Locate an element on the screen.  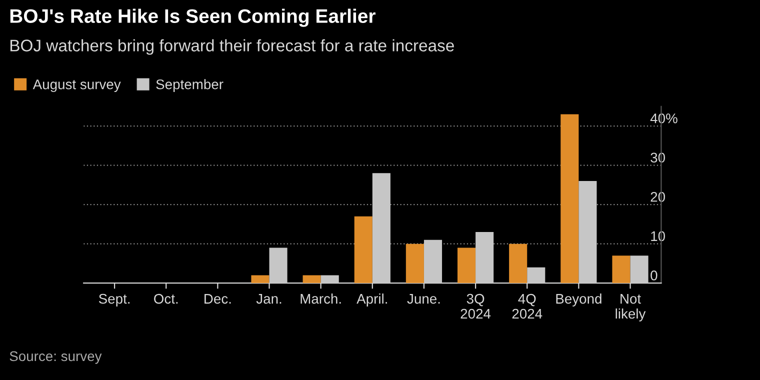
legend-label: September is located at coordinates (190, 85).